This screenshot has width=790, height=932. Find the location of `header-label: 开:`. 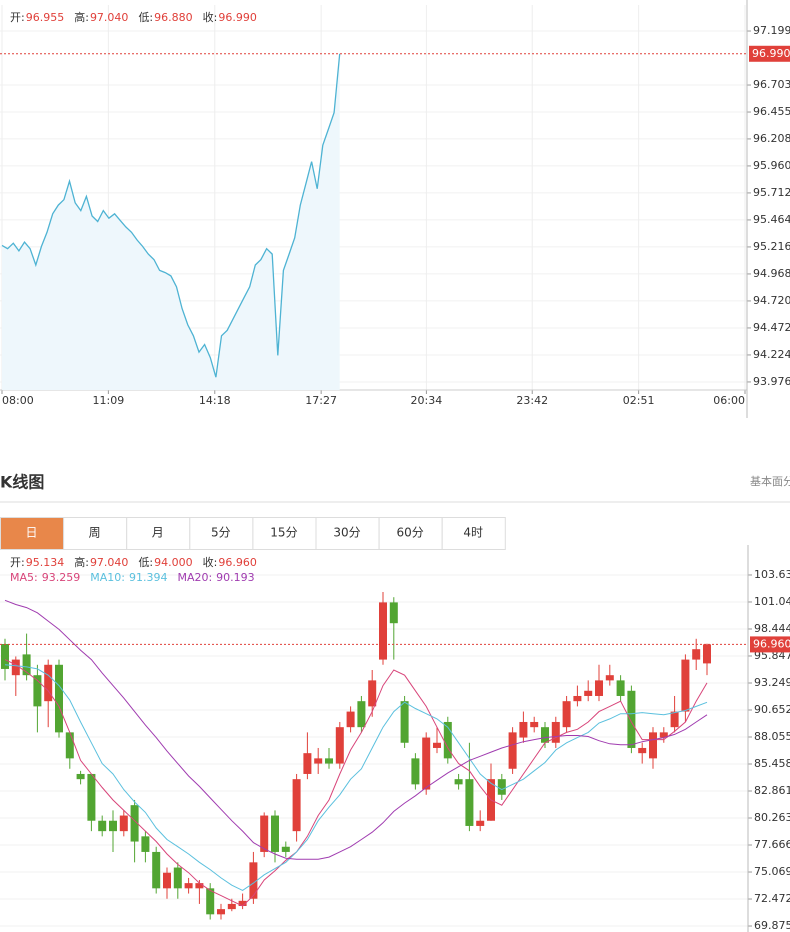

header-label: 开: is located at coordinates (17, 562).